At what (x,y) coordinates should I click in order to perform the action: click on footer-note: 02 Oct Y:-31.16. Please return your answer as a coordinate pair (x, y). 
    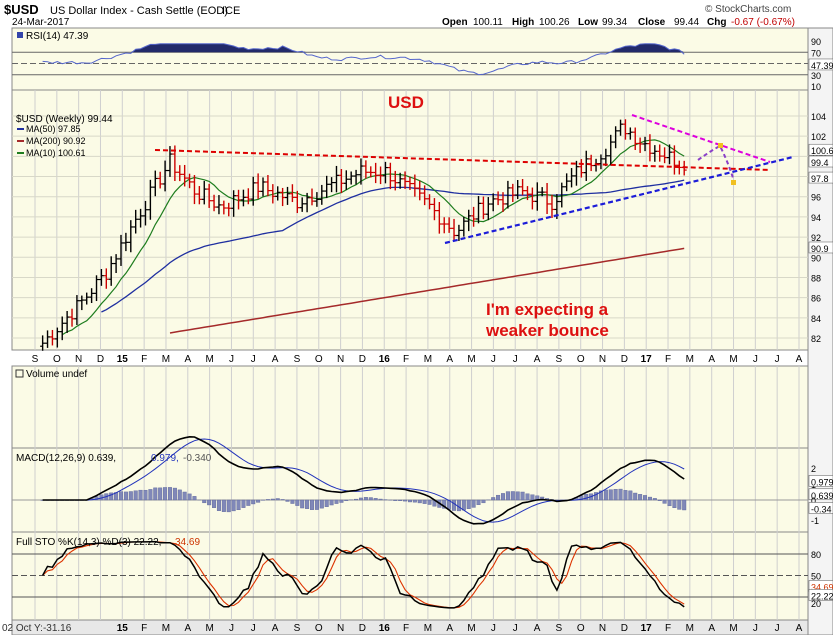
    Looking at the image, I should click on (37, 628).